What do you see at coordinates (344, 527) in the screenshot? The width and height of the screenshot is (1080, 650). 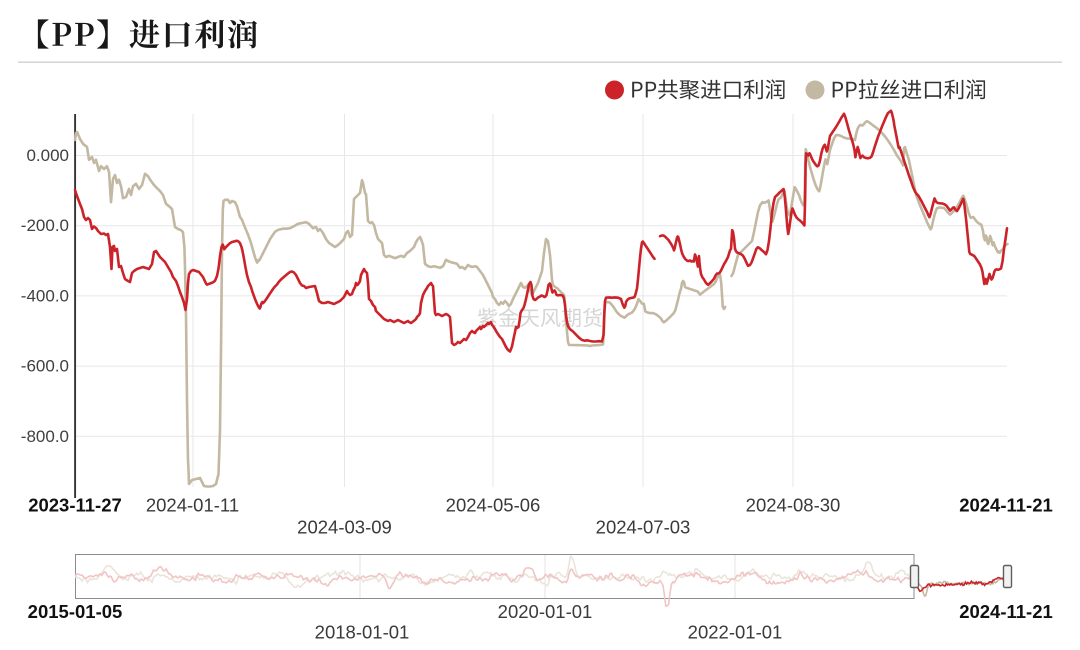 I see `svg-text: 2024-03-09` at bounding box center [344, 527].